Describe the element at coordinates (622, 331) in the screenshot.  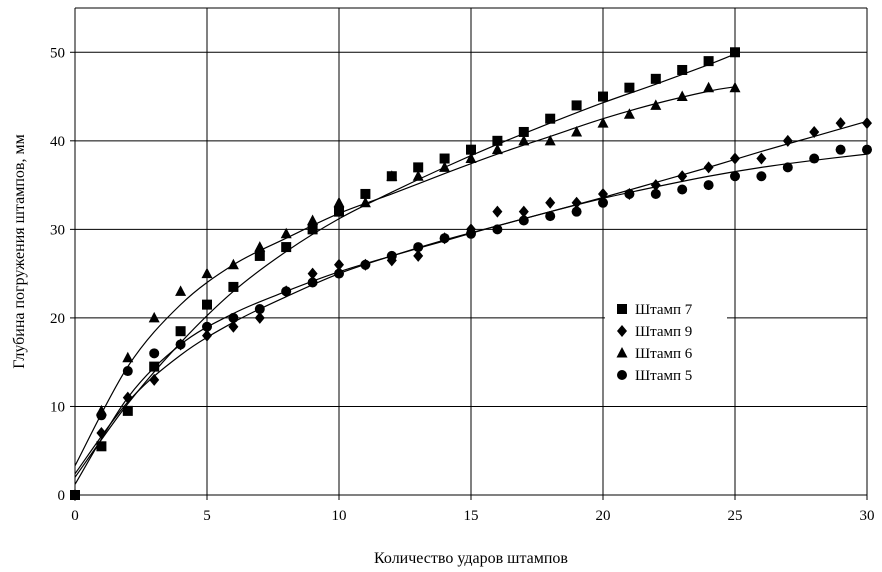
I see `legend-marker-diamond` at that location.